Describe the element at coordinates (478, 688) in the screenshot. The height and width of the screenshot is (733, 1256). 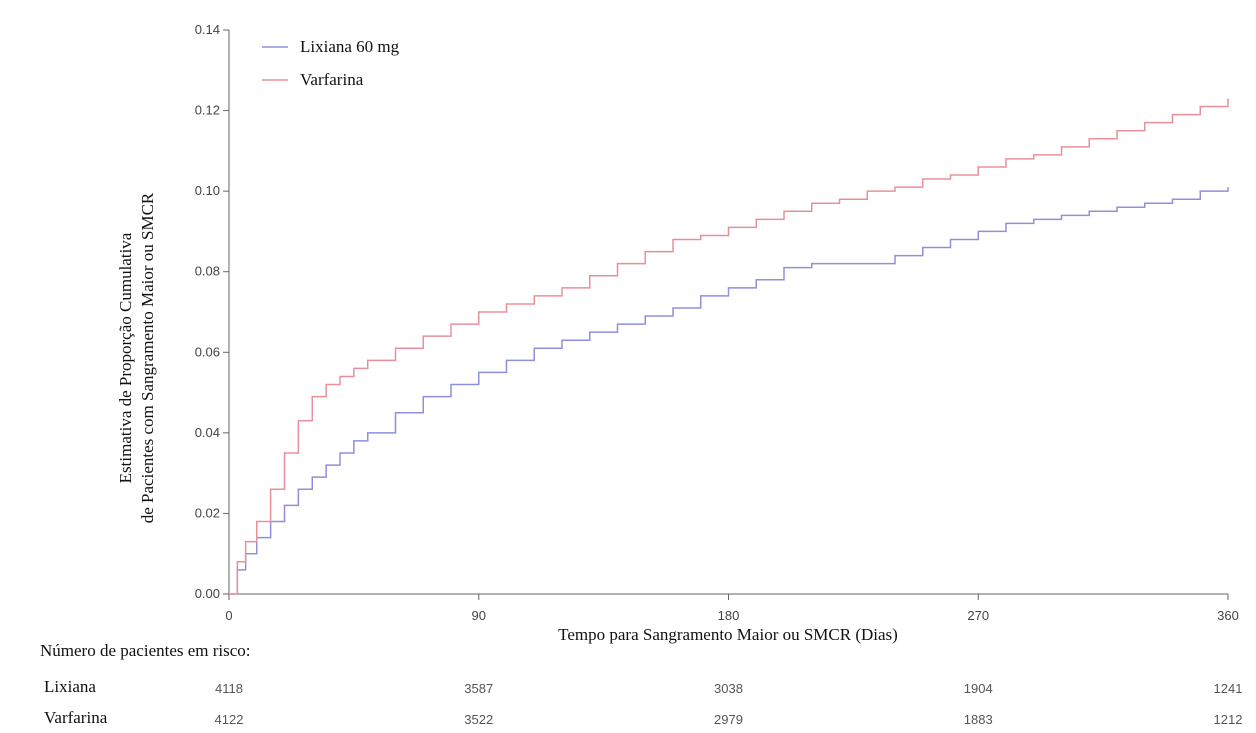
I see `risk-value-lixiana: 3587` at that location.